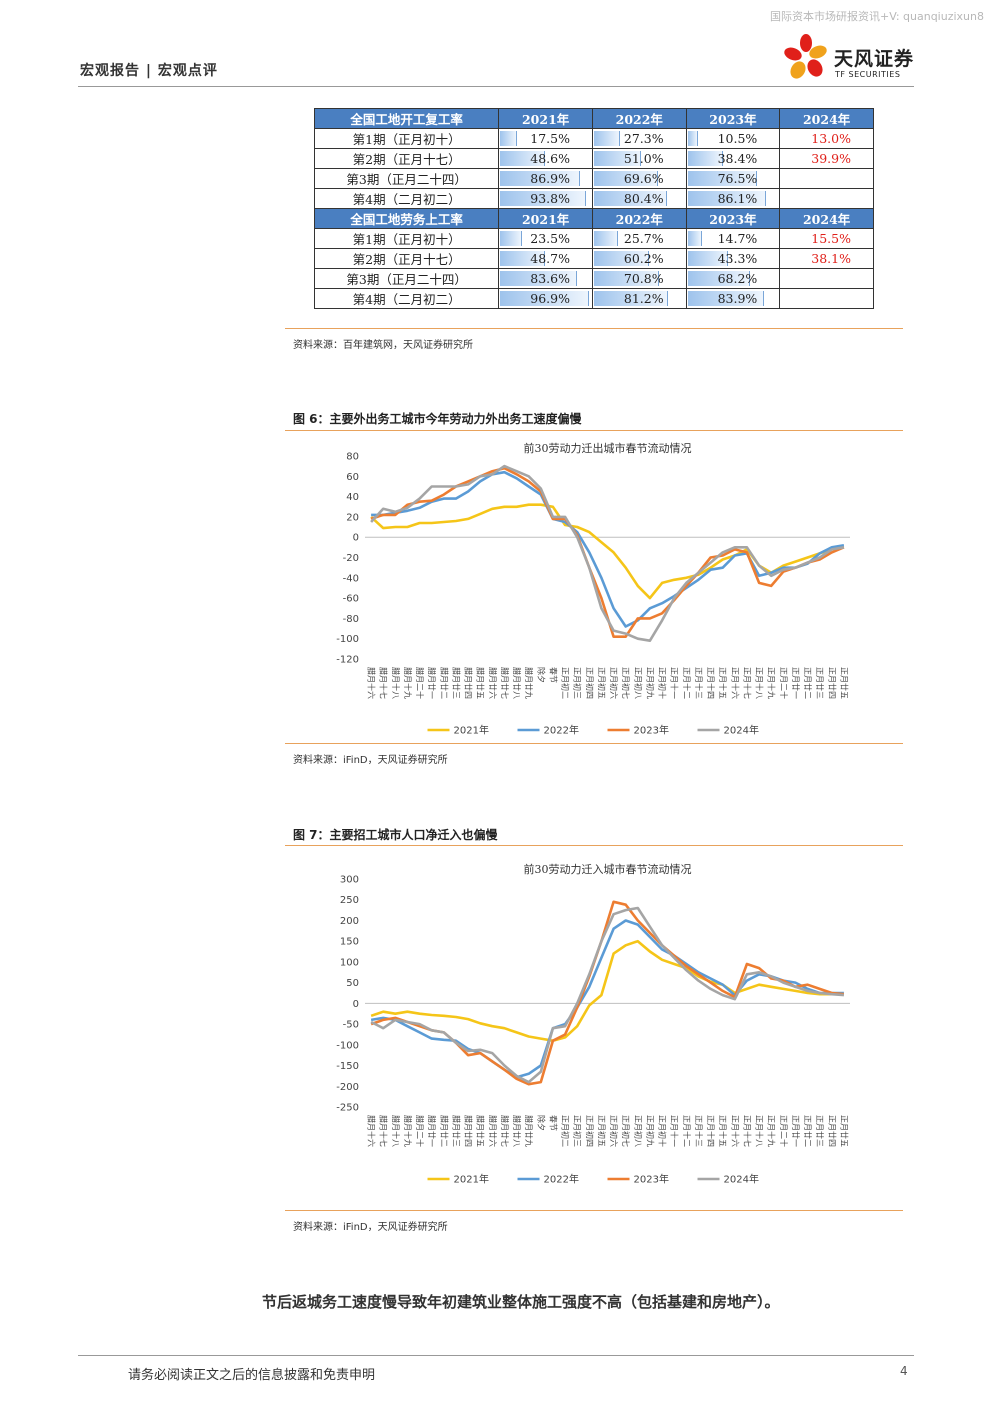  What do you see at coordinates (521, 1302) in the screenshot?
I see `body-paragraph: 节后返城务工速度慢导致年初建筑业整体施工强度不高（包括基建和房地产）。` at bounding box center [521, 1302].